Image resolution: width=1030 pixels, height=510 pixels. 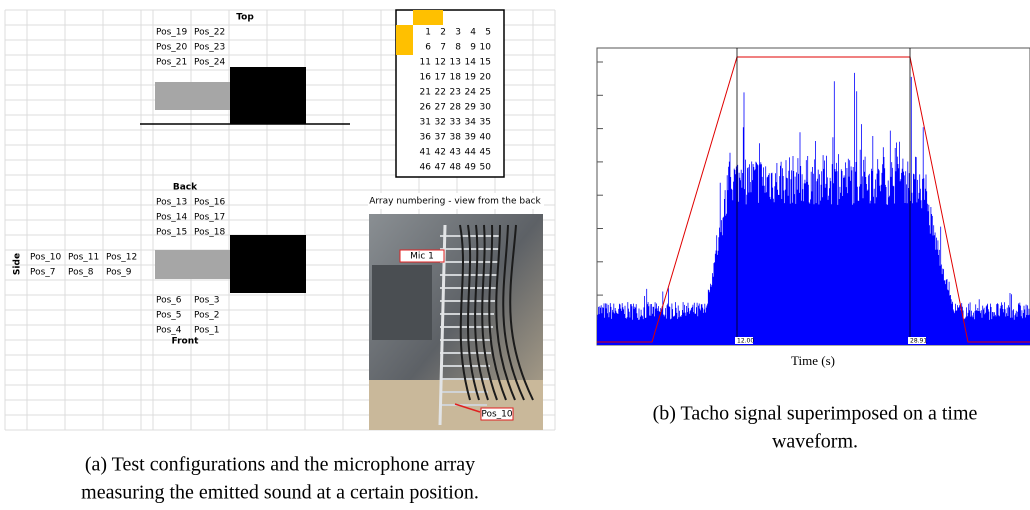 What do you see at coordinates (402, 302) in the screenshot?
I see `photo-machine` at bounding box center [402, 302].